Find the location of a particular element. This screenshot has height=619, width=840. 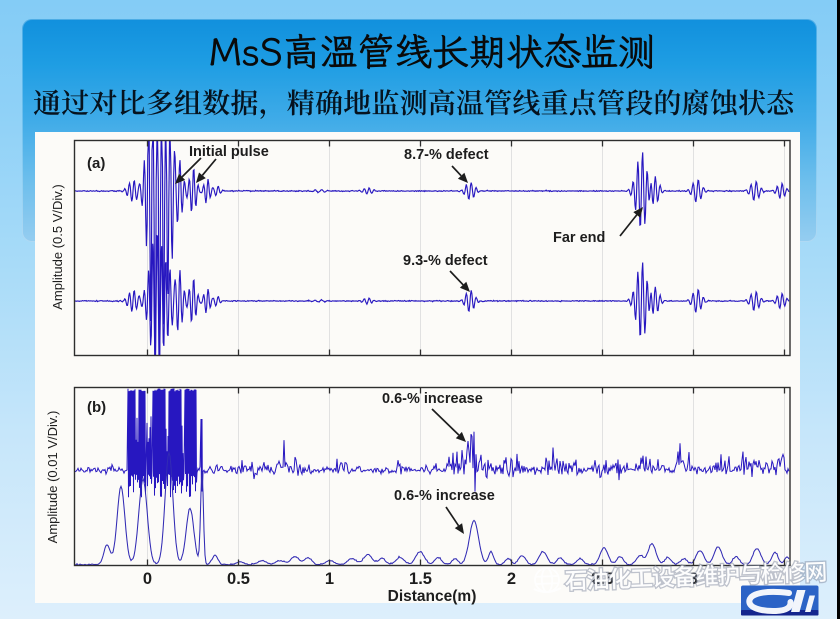

svg-text: 1.5 is located at coordinates (420, 579).